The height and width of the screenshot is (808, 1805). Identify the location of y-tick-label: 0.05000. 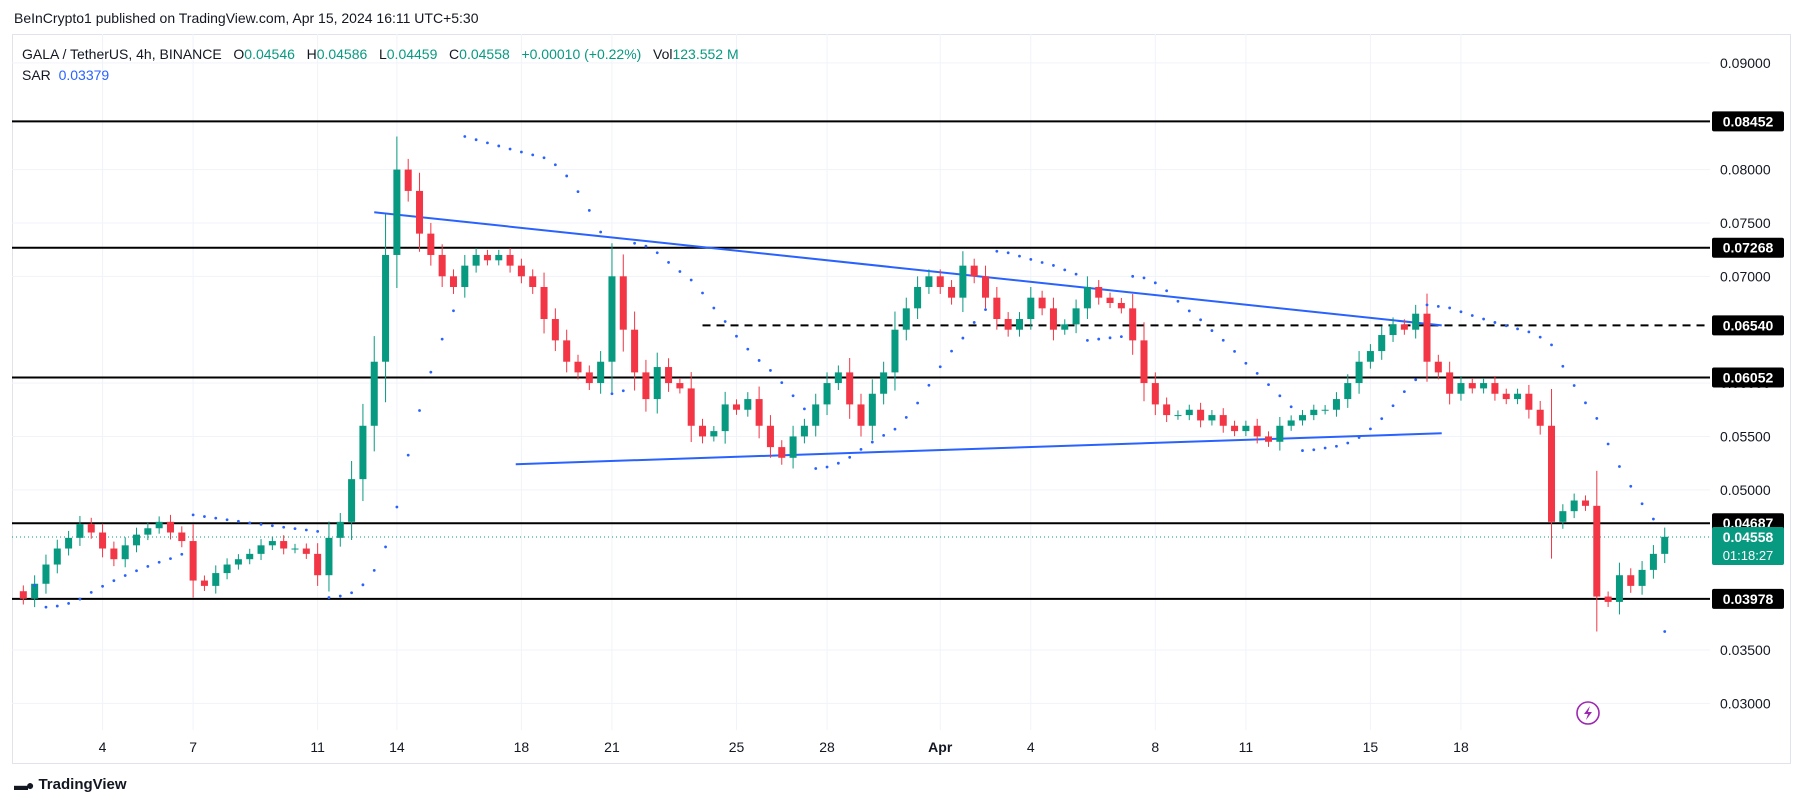
(1745, 490).